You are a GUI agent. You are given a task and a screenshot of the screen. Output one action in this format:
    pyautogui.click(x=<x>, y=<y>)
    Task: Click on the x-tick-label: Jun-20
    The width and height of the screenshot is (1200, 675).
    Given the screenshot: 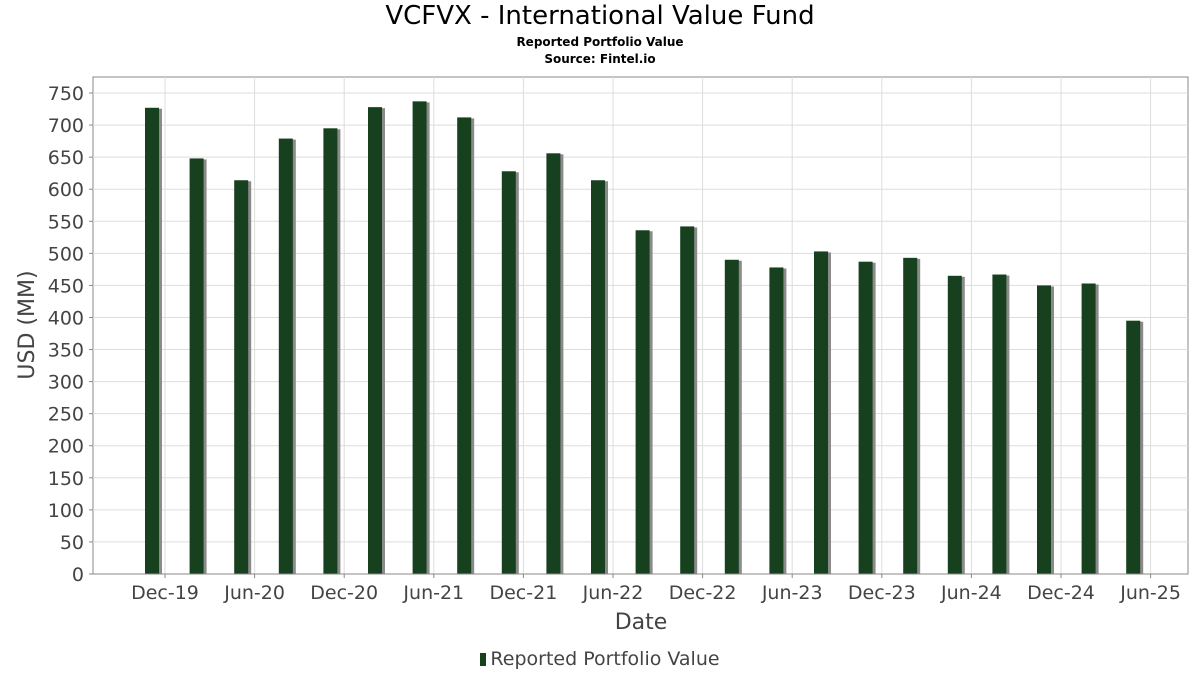 What is the action you would take?
    pyautogui.click(x=254, y=593)
    